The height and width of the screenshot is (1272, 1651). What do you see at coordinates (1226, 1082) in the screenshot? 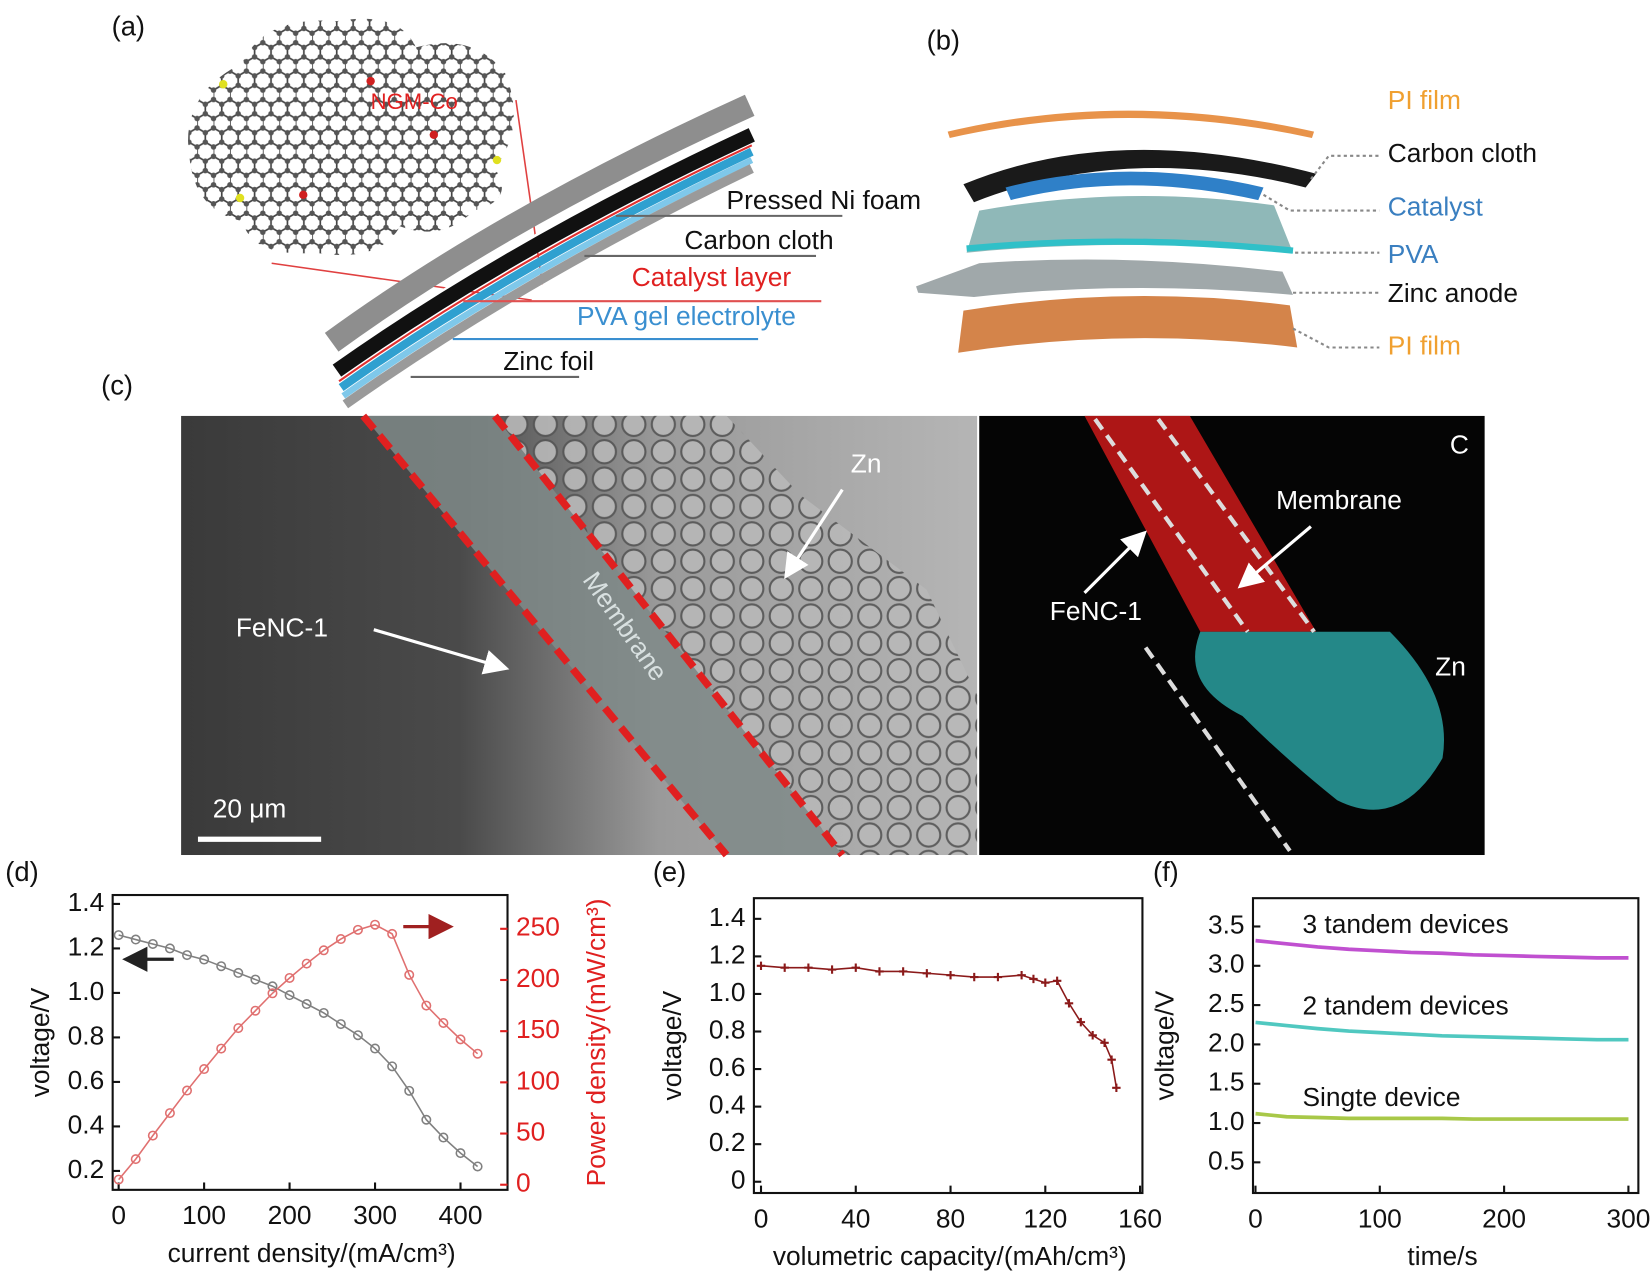
I see `y-tick-label: 1.5` at bounding box center [1226, 1082].